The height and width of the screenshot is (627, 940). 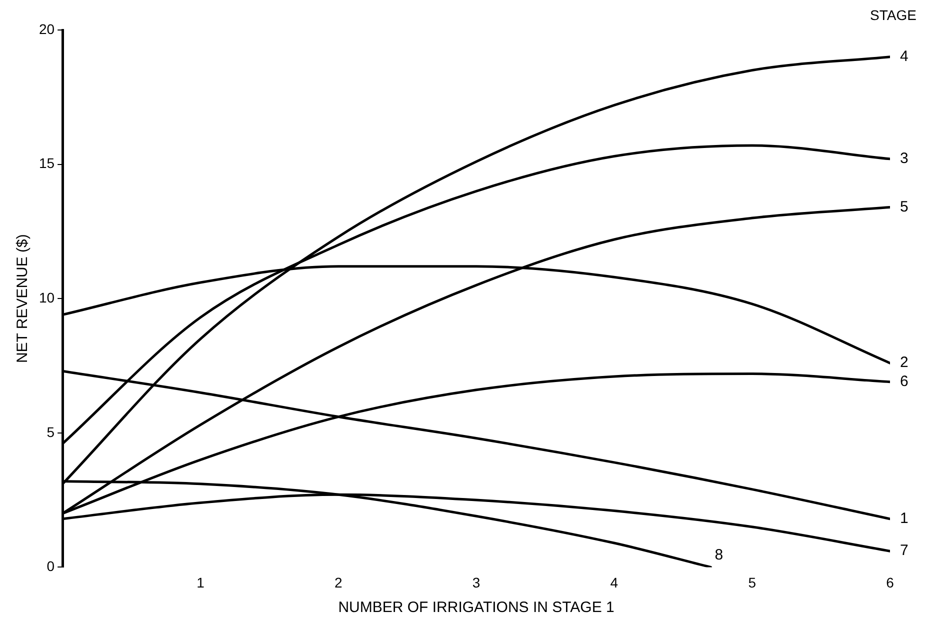 What do you see at coordinates (904, 159) in the screenshot?
I see `series-label: 3` at bounding box center [904, 159].